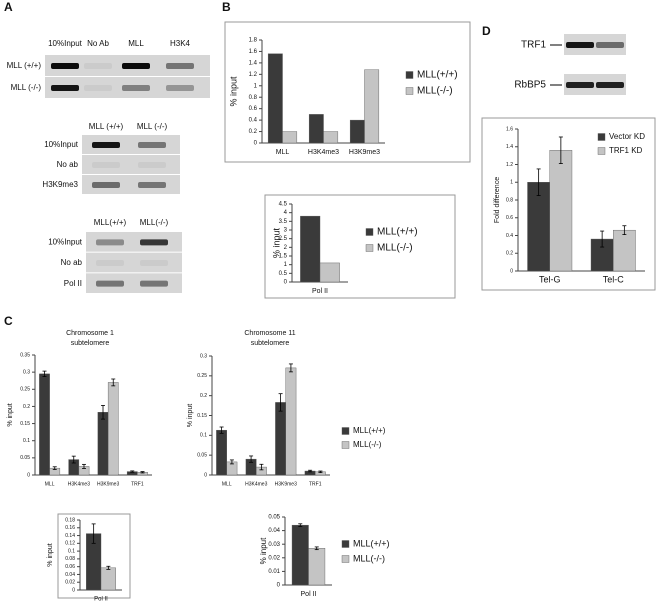 The height and width of the screenshot is (607, 662). What do you see at coordinates (509, 200) in the screenshot?
I see `y-tick-label: 0.8` at bounding box center [509, 200].